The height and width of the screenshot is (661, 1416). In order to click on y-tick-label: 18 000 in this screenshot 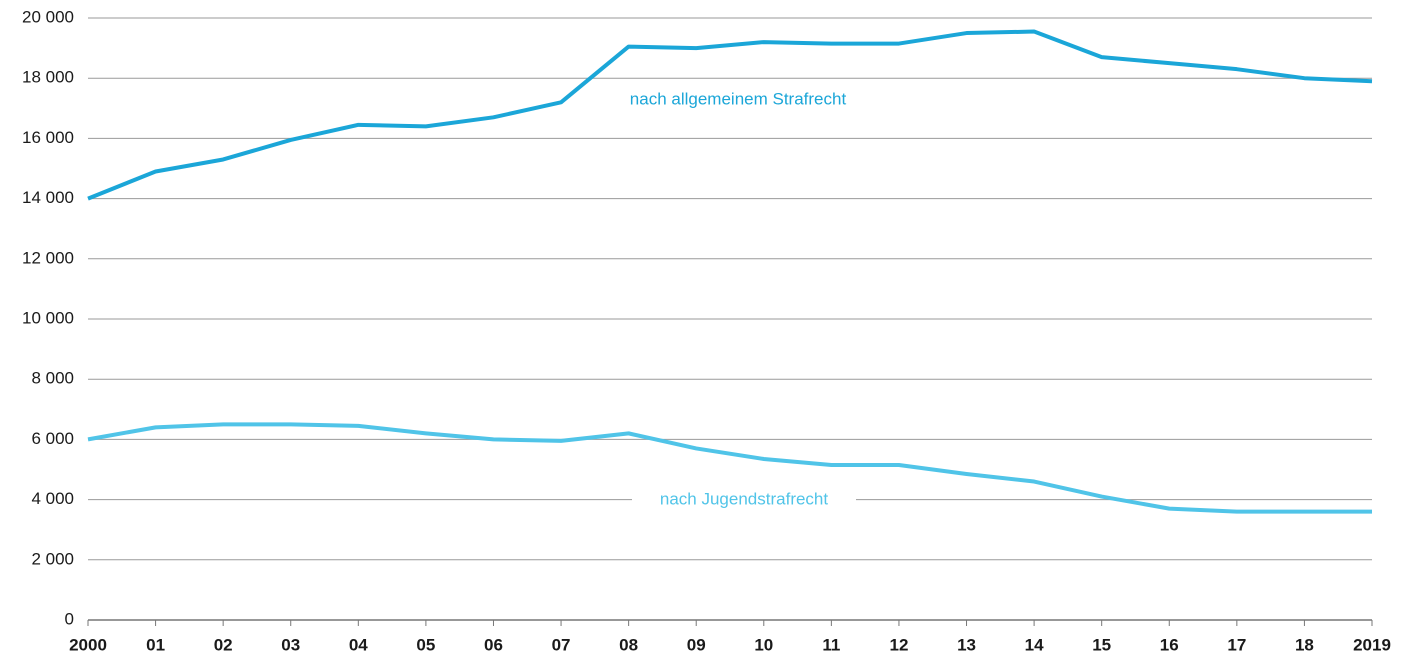, I will do `click(48, 77)`.